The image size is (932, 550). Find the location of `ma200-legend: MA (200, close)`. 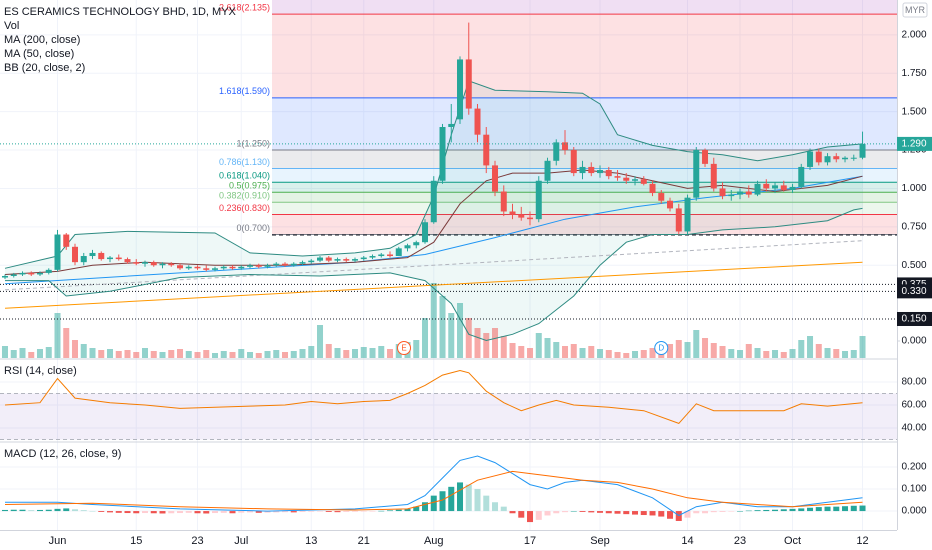

ma200-legend: MA (200, close) is located at coordinates (42, 40).